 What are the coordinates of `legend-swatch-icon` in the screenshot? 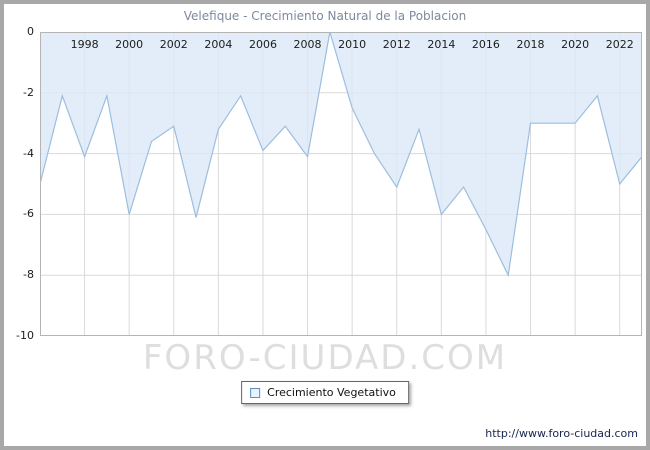 It's located at (255, 392).